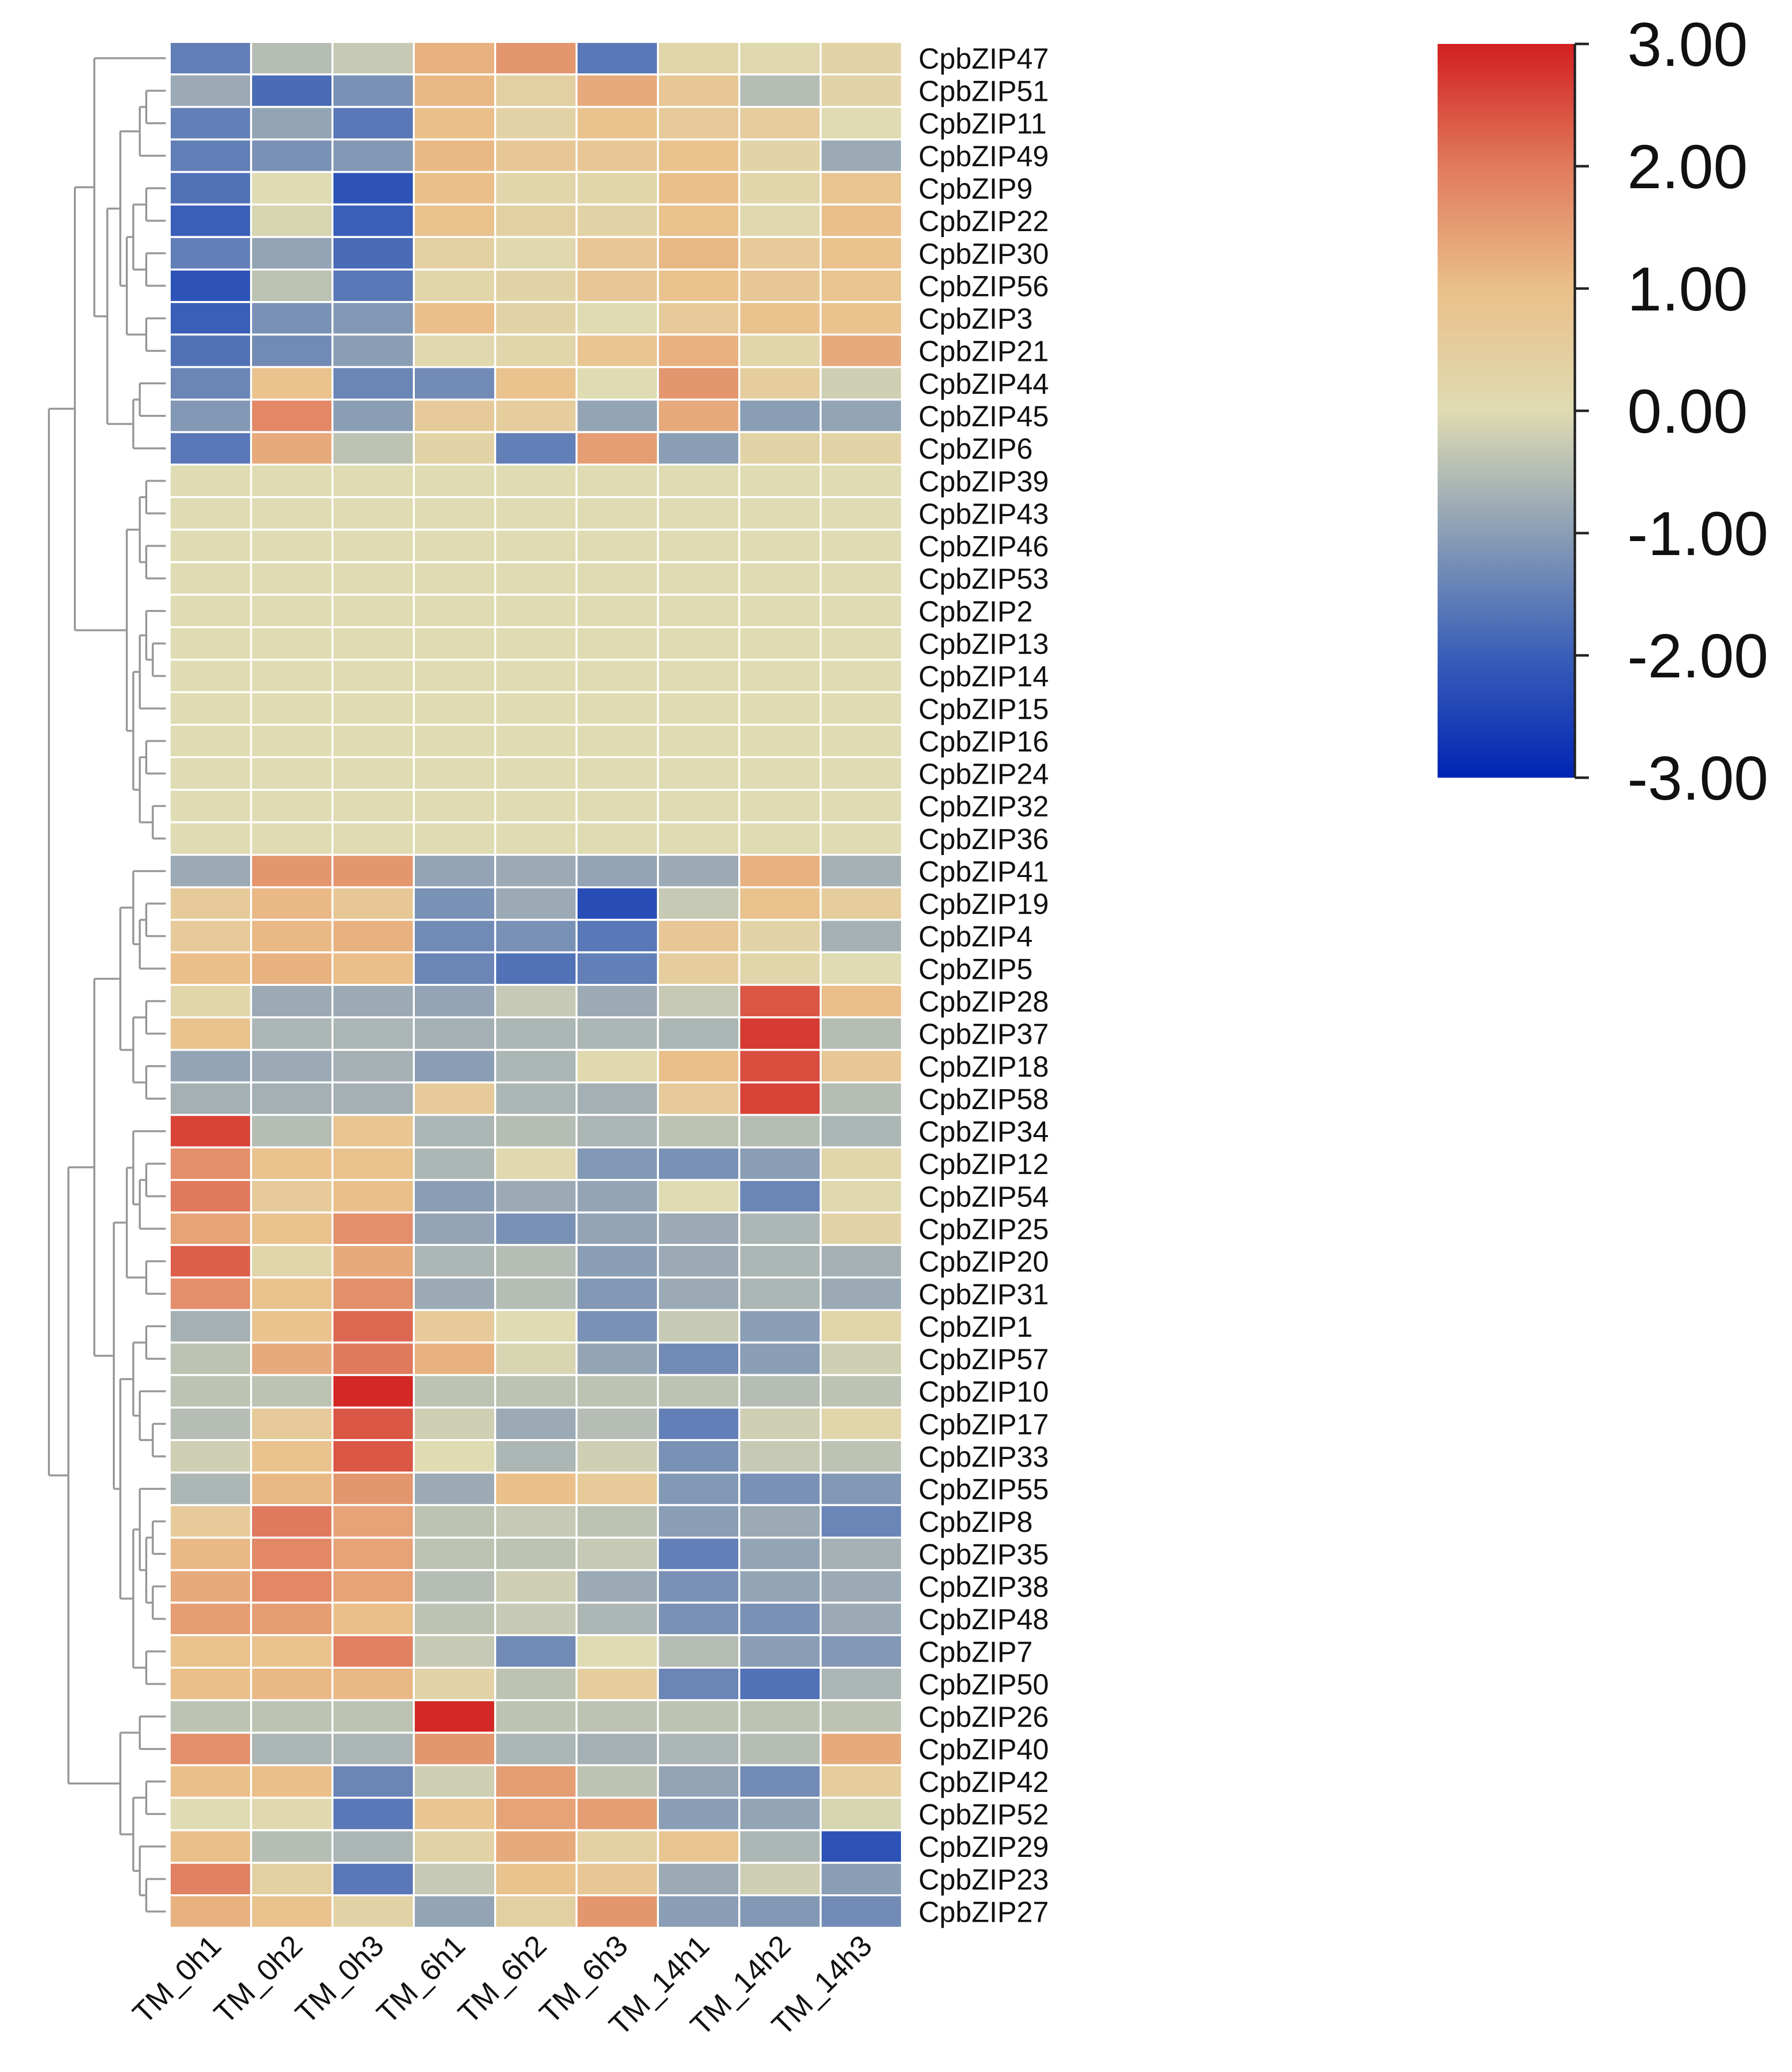 The height and width of the screenshot is (2072, 1792). What do you see at coordinates (984, 742) in the screenshot?
I see `row-label: CpbZIP16` at bounding box center [984, 742].